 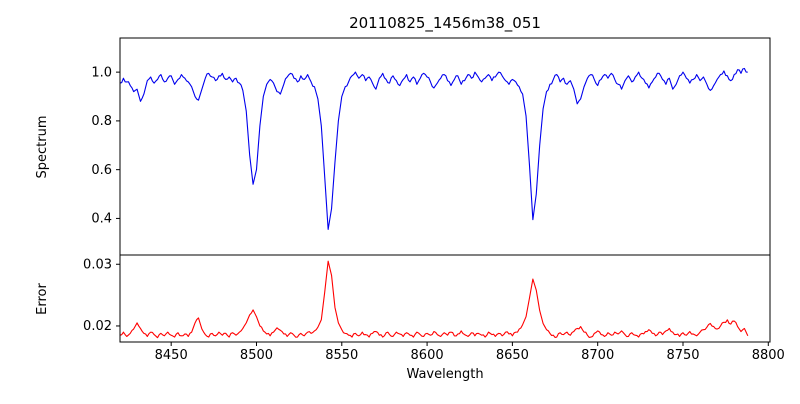 What do you see at coordinates (445, 23) in the screenshot?
I see `chart-title: 20110825_1456m38_051` at bounding box center [445, 23].